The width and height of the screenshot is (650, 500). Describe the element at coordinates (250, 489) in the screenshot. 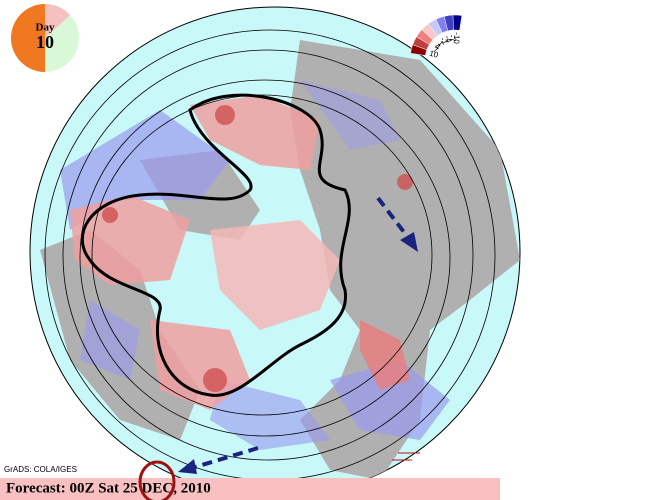

I see `footer-bar` at that location.